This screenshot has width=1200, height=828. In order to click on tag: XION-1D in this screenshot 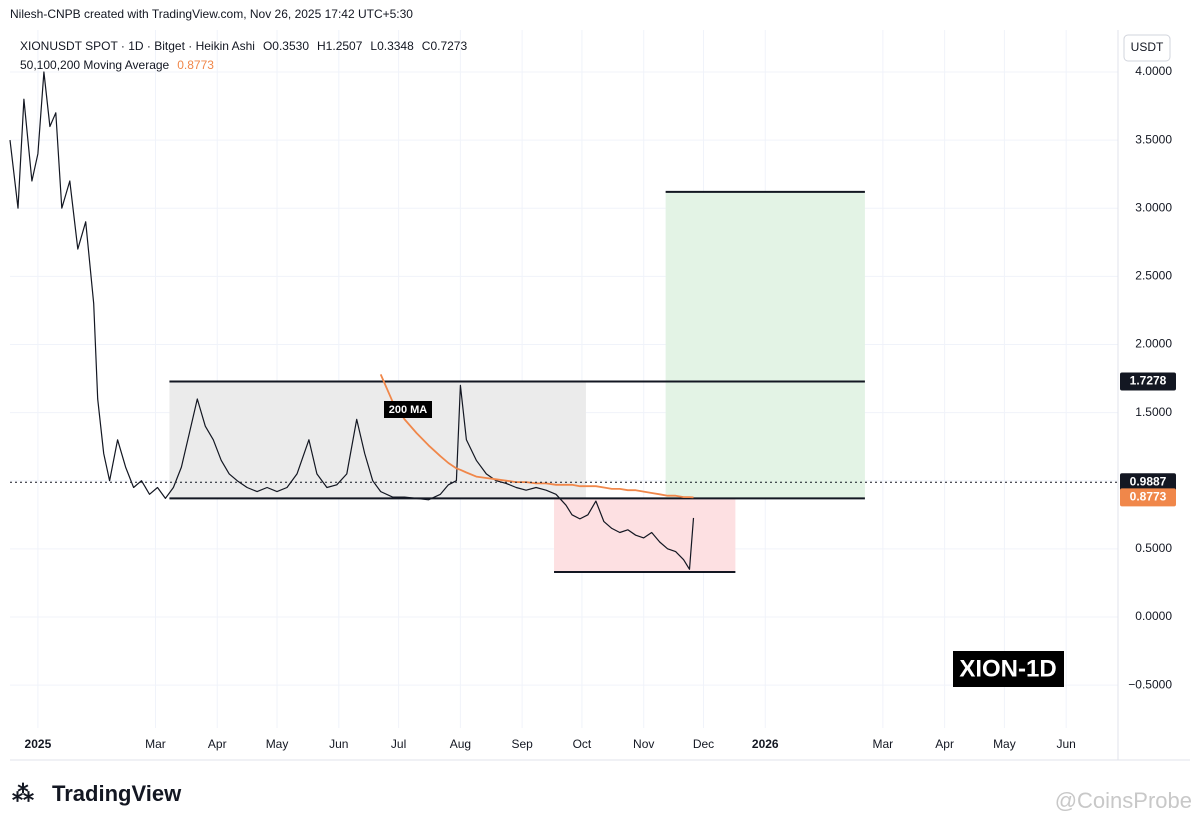, I will do `click(1007, 668)`.